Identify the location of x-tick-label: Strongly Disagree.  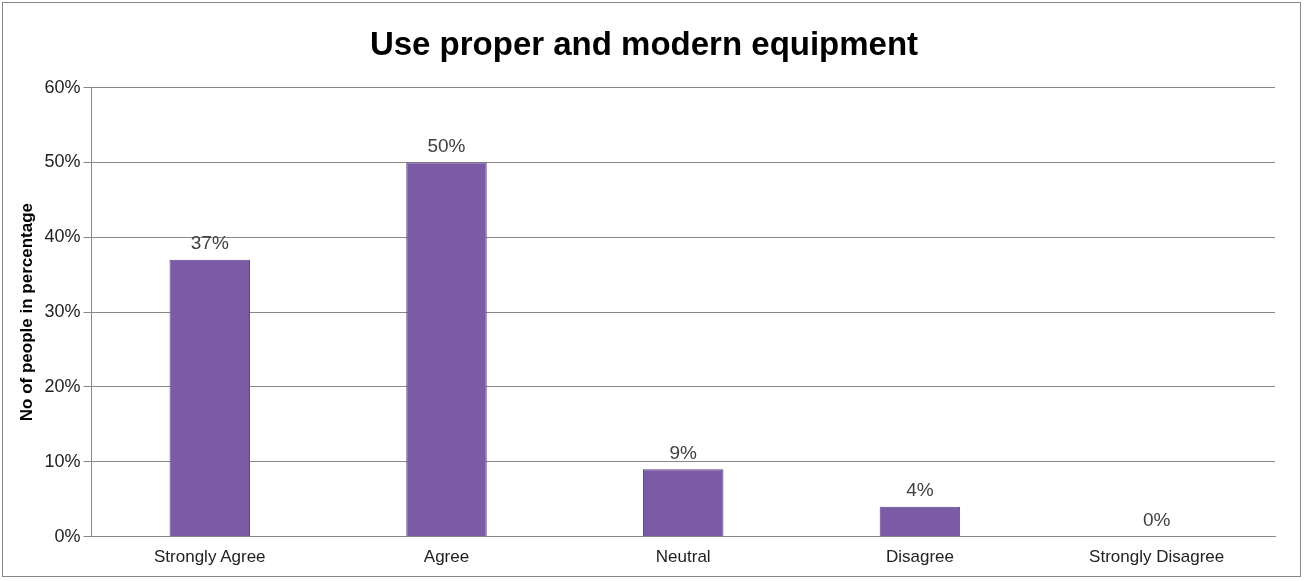
(1157, 557).